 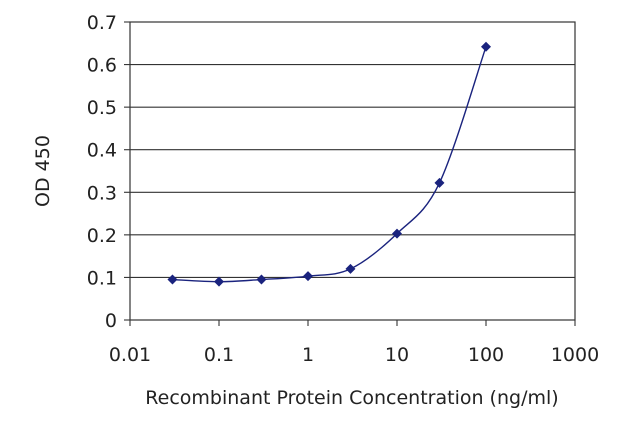 What do you see at coordinates (102, 278) in the screenshot?
I see `y-tick-label: 0.1` at bounding box center [102, 278].